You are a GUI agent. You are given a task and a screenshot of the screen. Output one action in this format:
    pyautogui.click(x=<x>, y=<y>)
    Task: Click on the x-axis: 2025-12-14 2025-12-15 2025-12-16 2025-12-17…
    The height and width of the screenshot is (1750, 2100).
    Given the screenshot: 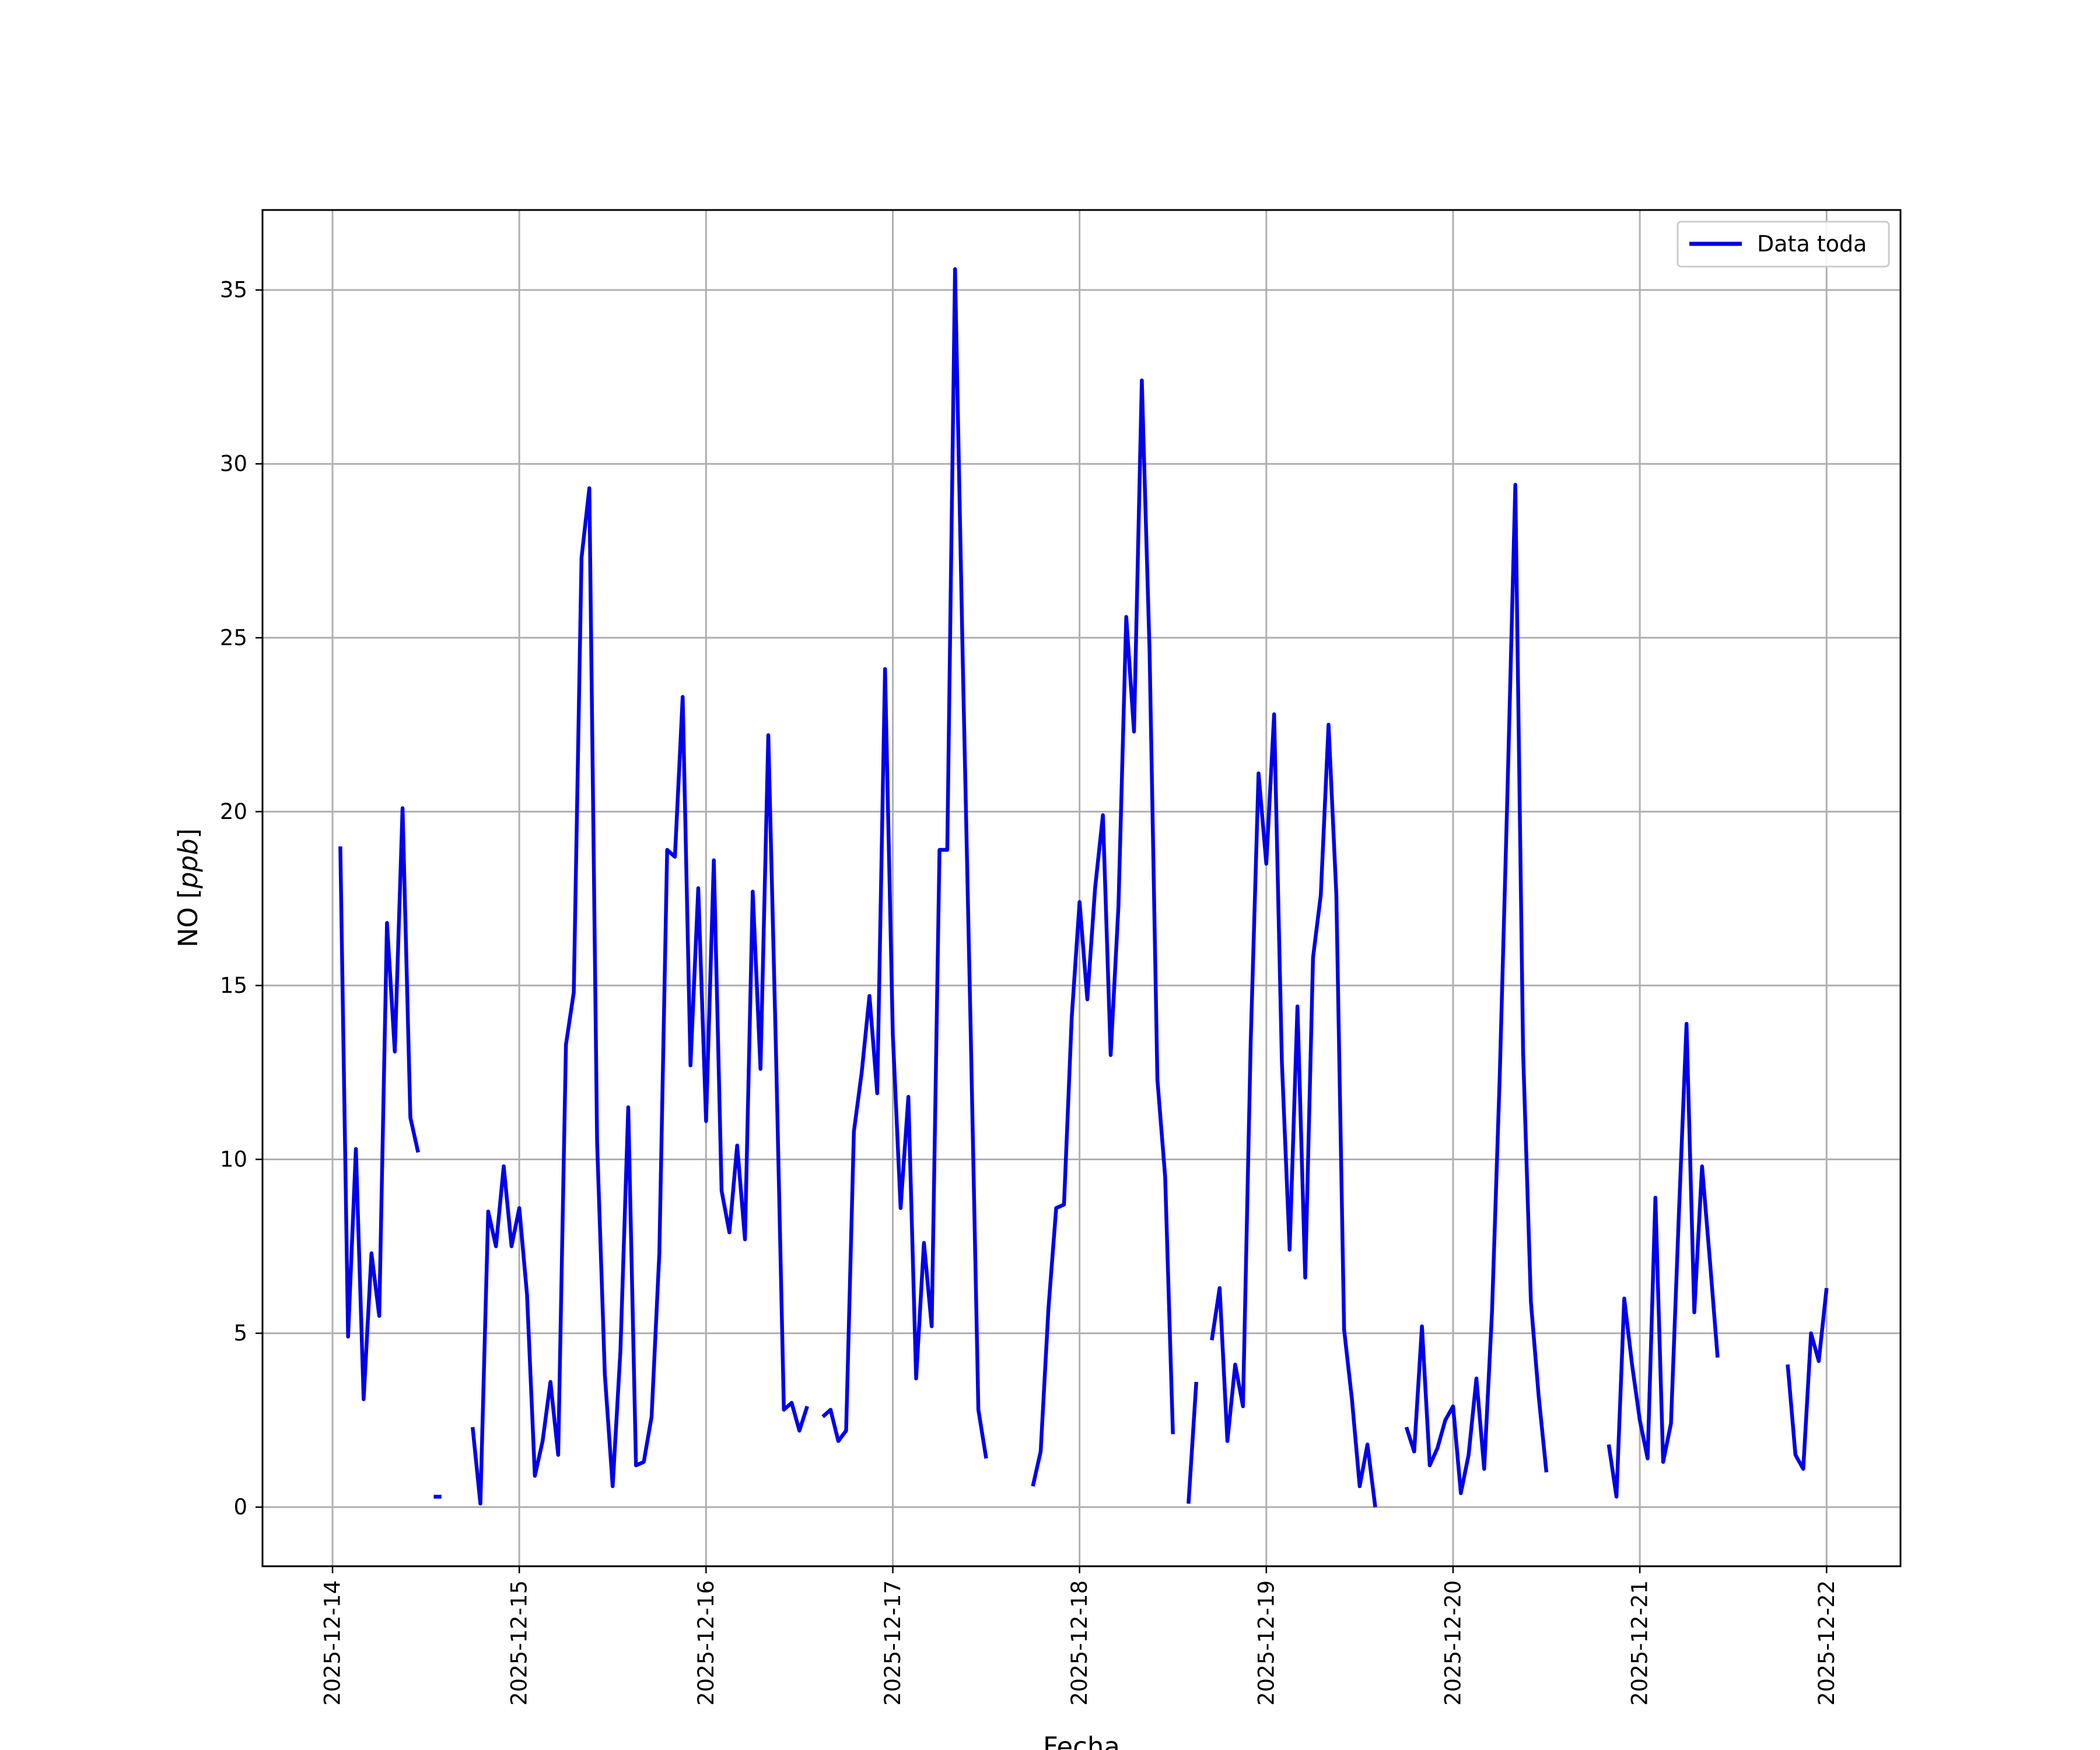 What is the action you would take?
    pyautogui.click(x=1079, y=1636)
    